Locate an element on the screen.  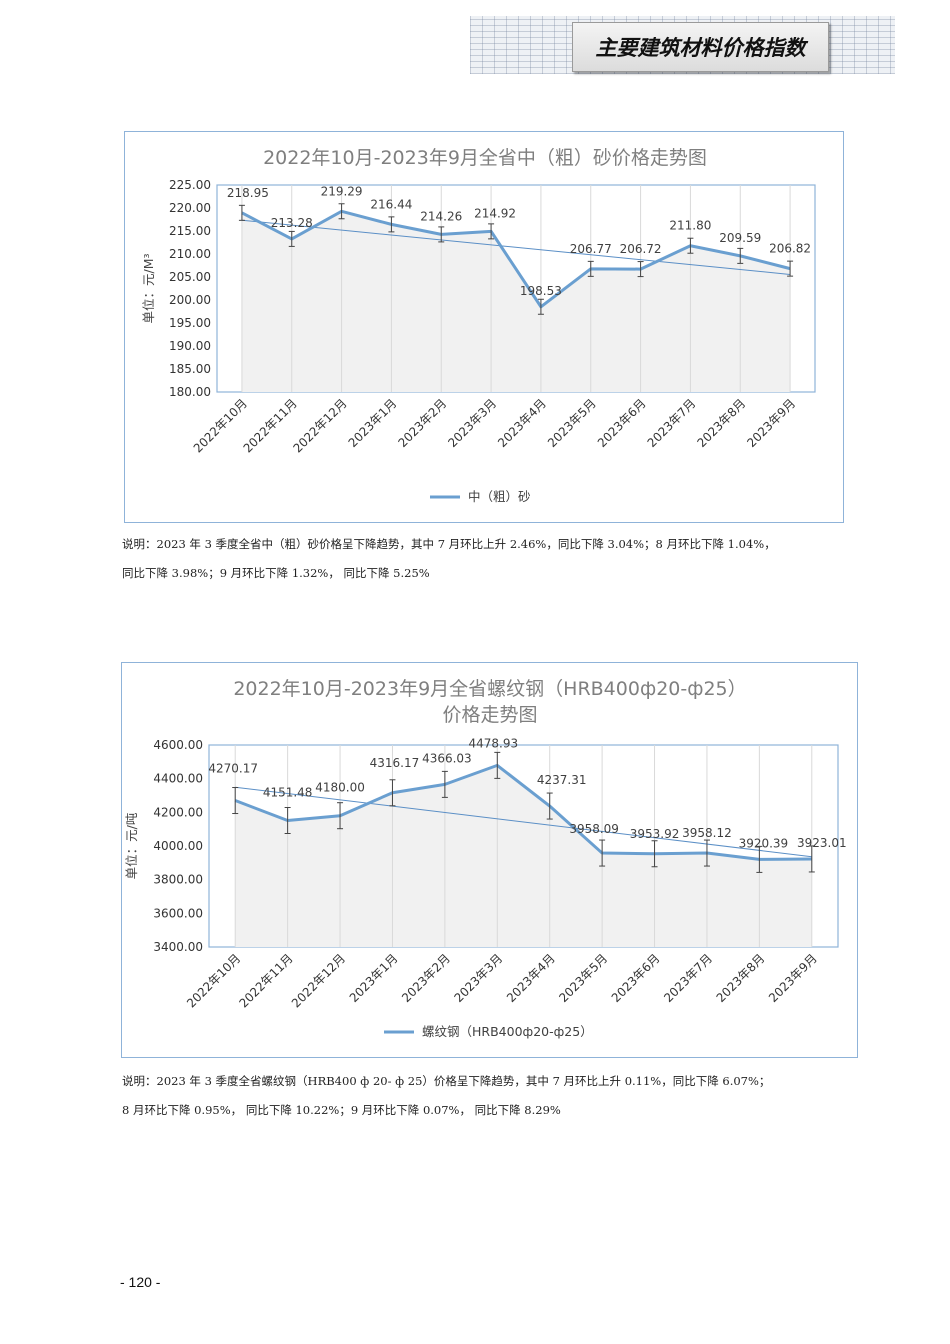
y-tick-label: 4200.00 is located at coordinates (178, 812).